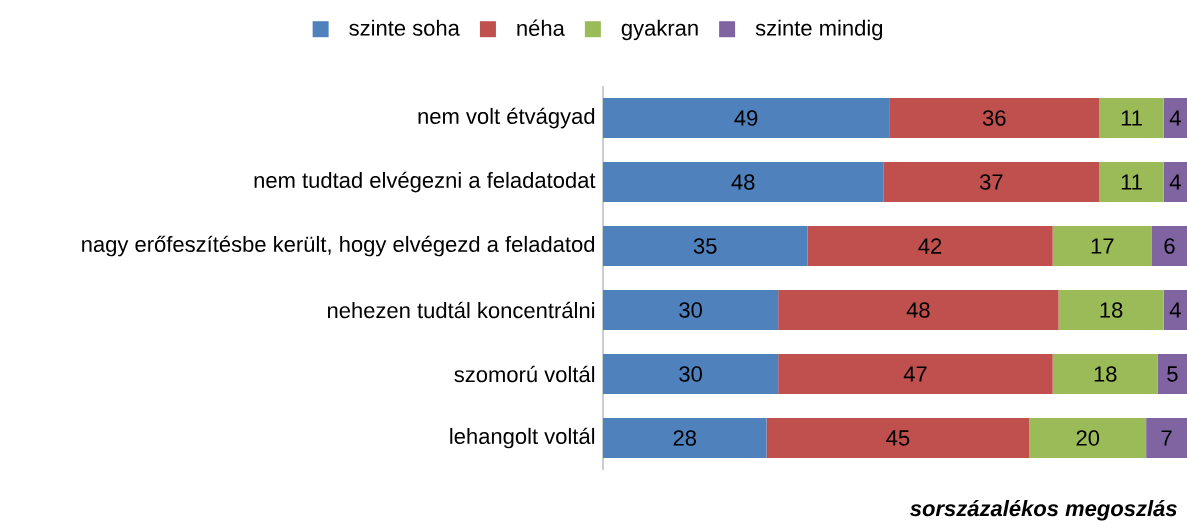 Image resolution: width=1187 pixels, height=525 pixels. I want to click on data-label: 37, so click(991, 182).